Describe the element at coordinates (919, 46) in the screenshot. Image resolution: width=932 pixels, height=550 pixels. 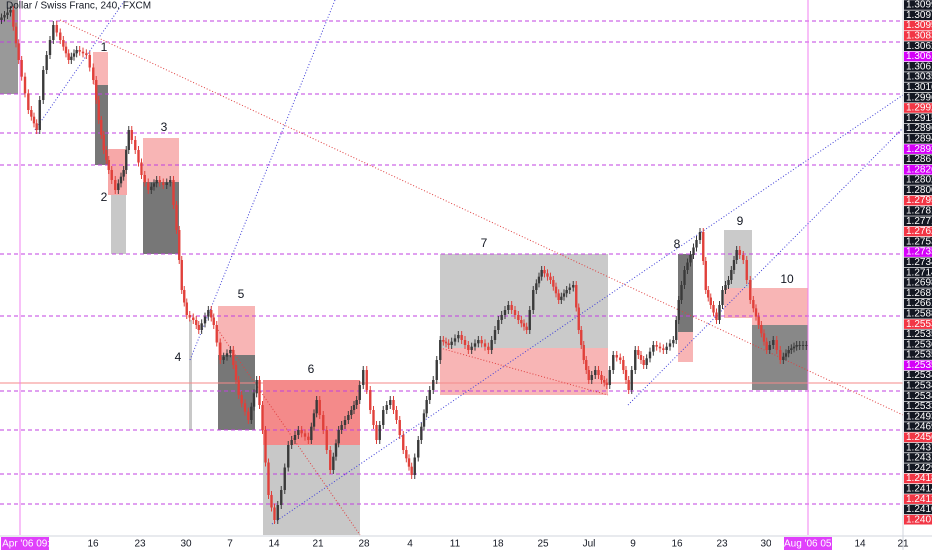
I see `price-label: 1.30623` at that location.